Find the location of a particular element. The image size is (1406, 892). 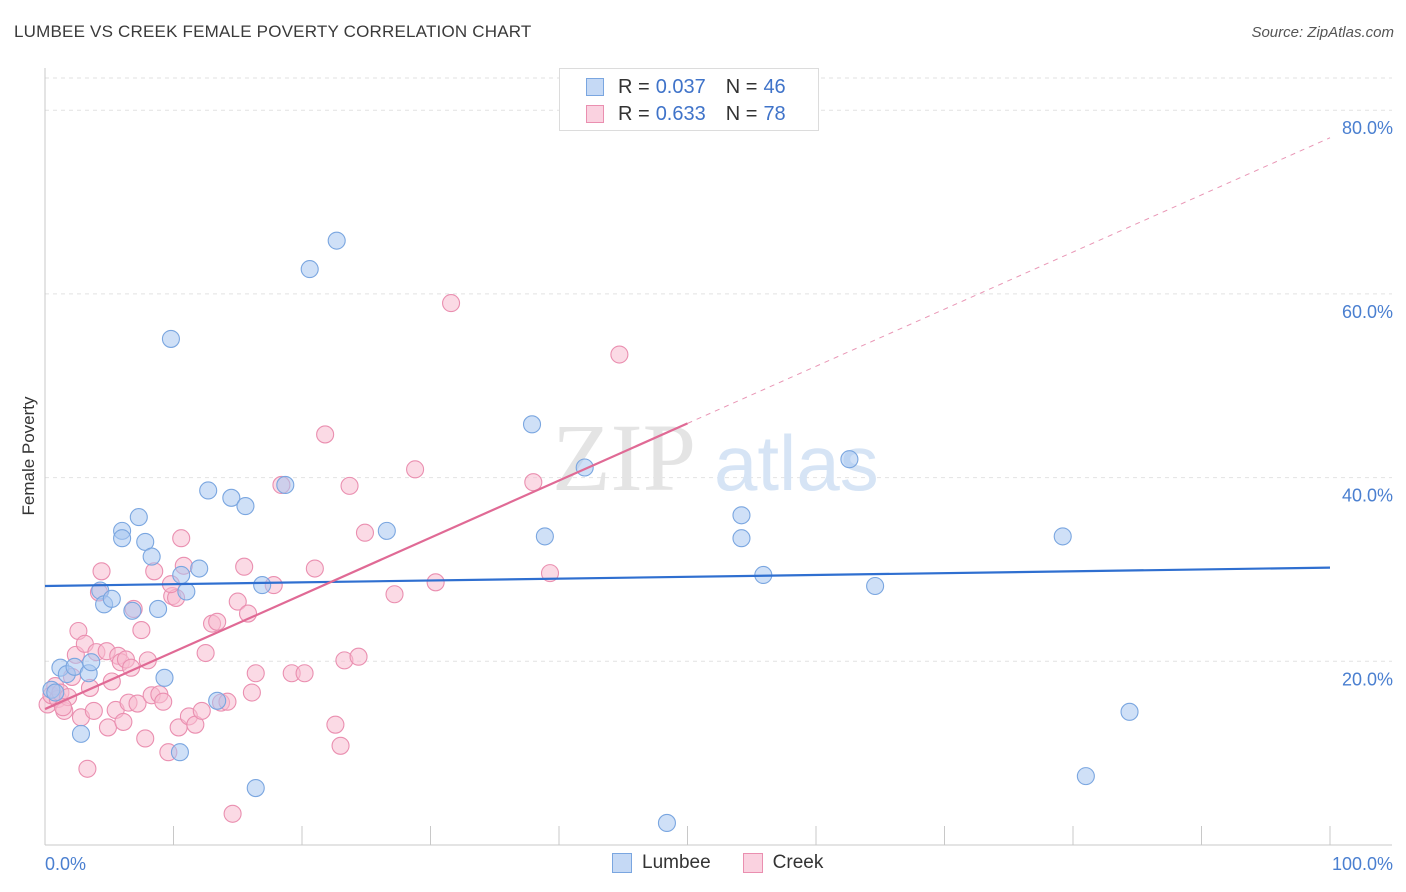

y-tick-label: 60.0% is located at coordinates (1367, 312).